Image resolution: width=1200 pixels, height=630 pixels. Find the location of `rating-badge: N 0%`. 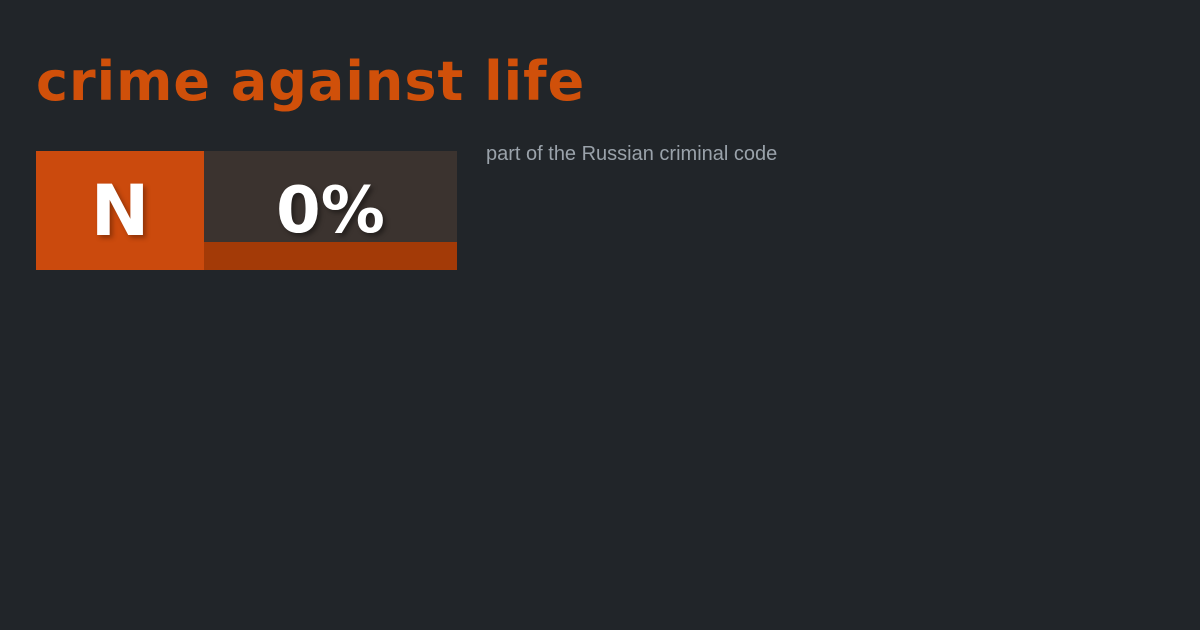

rating-badge: N 0% is located at coordinates (246, 210).